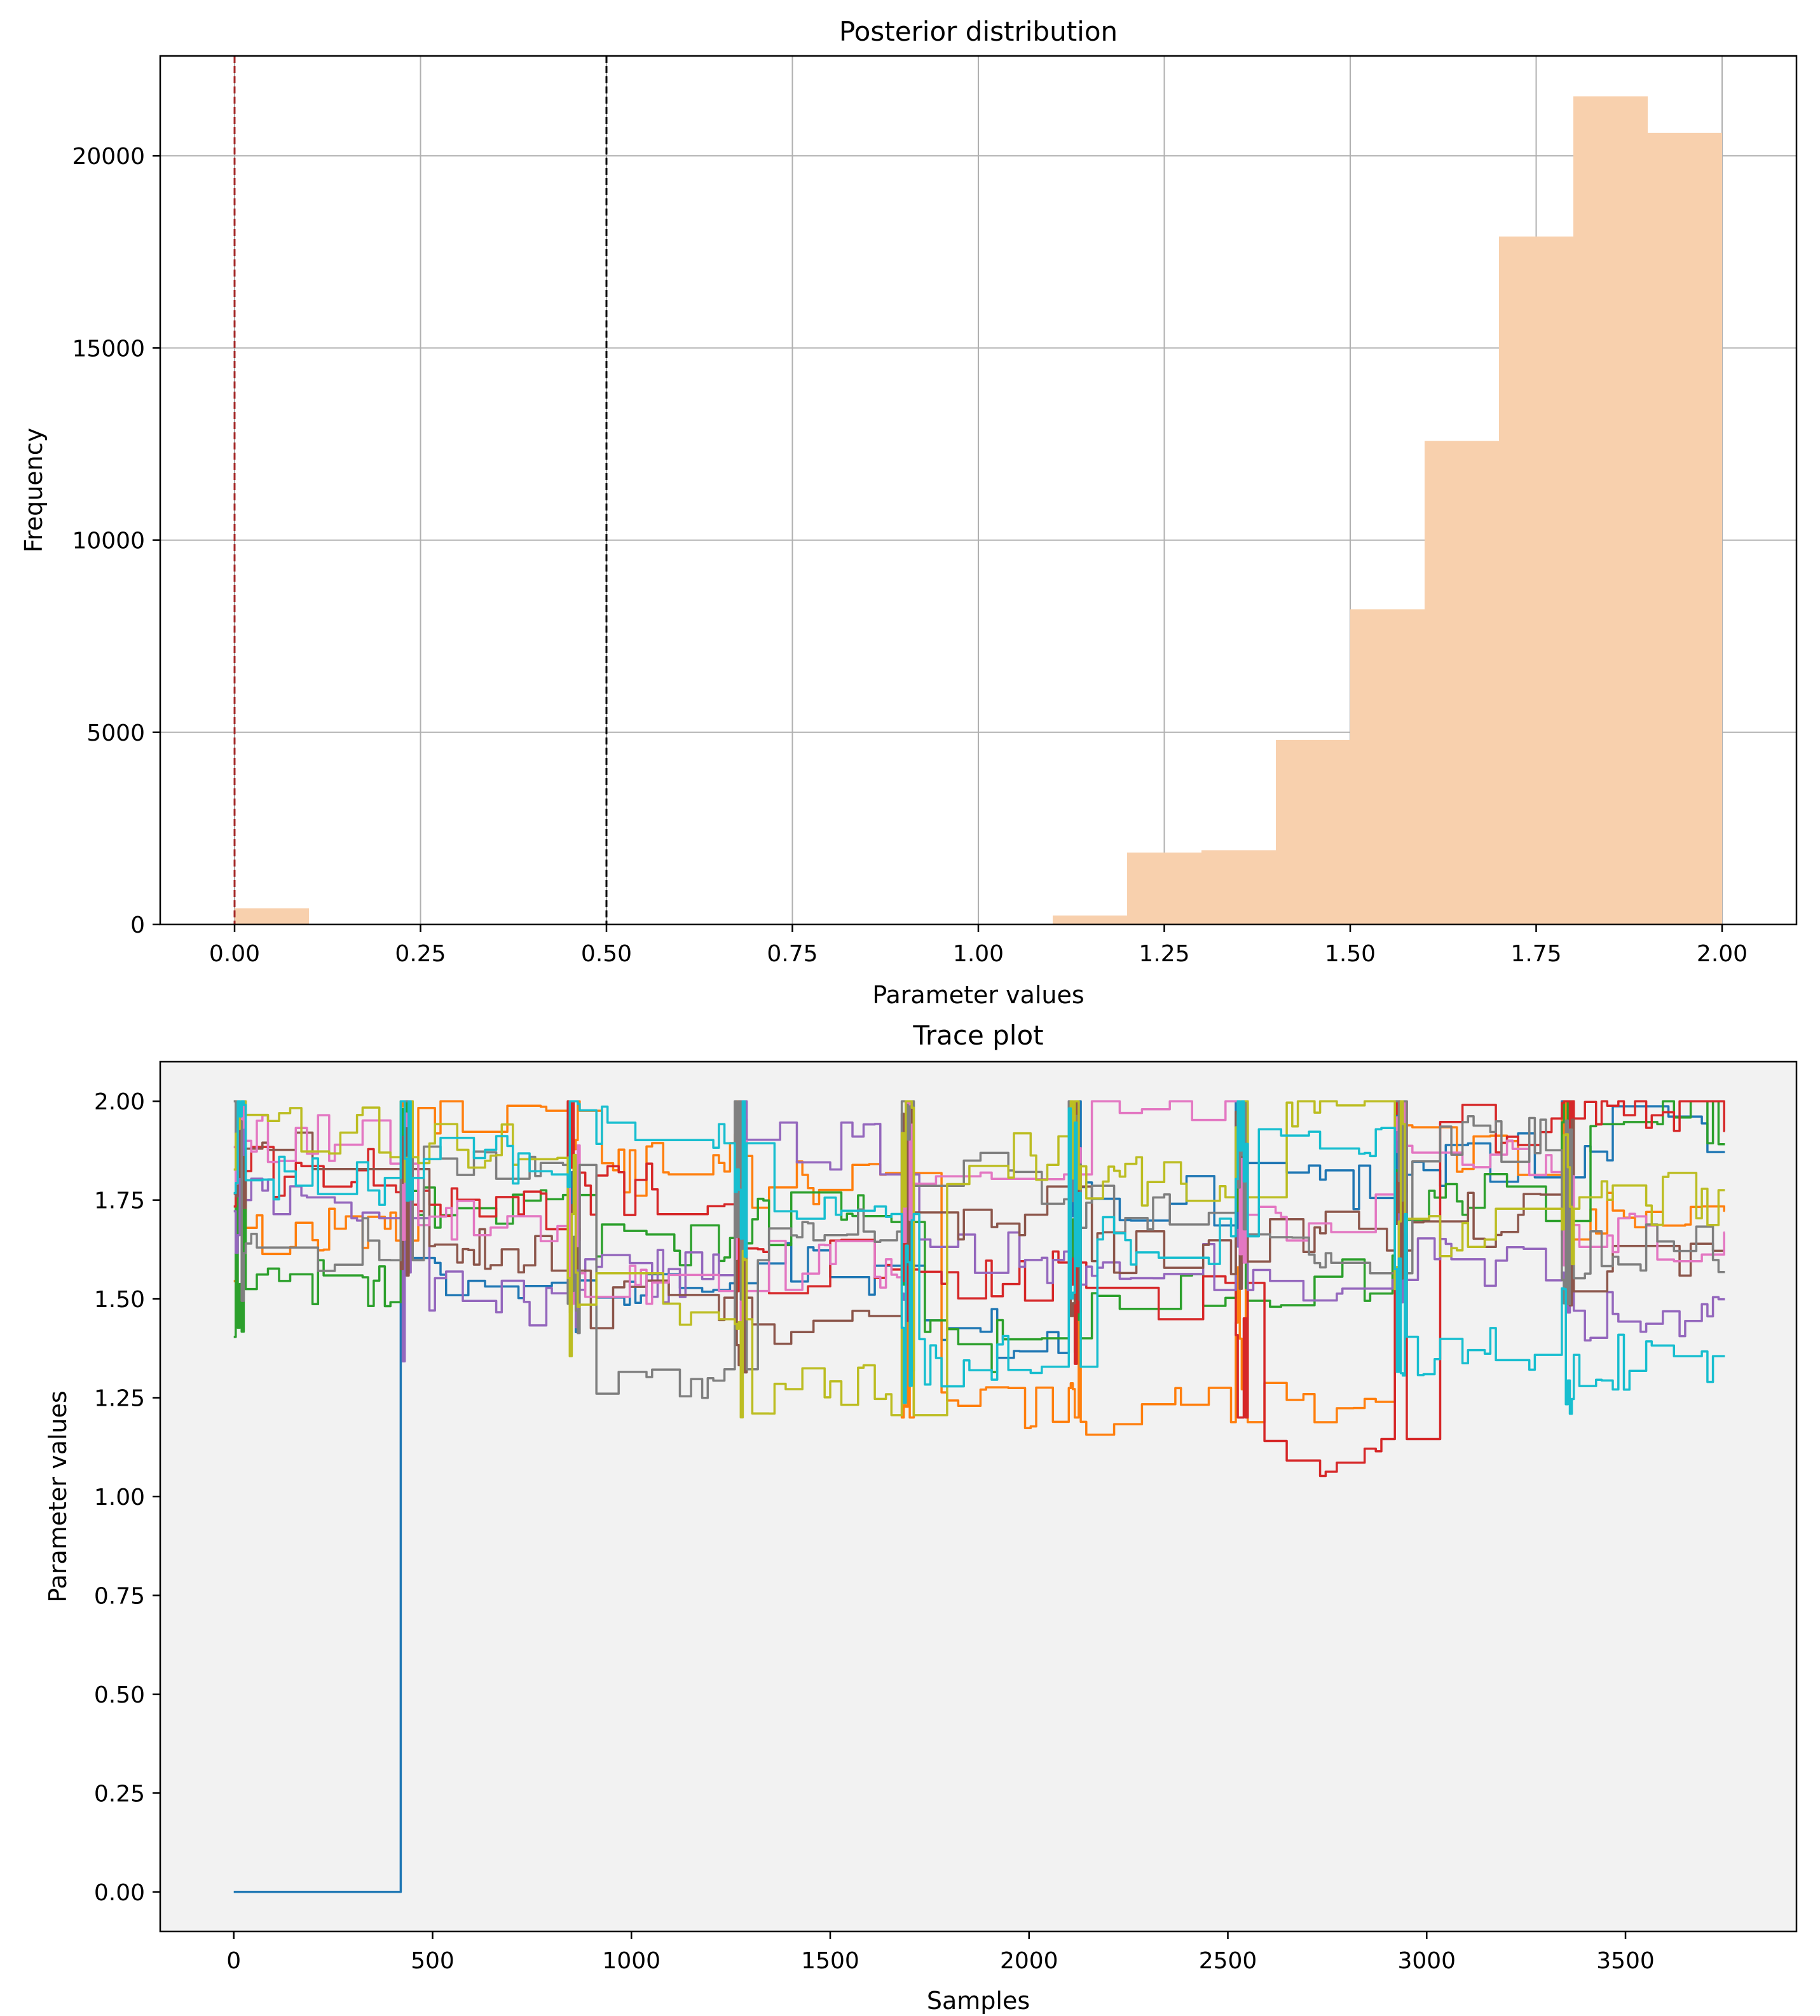 This screenshot has height=2016, width=1820. What do you see at coordinates (119, 1893) in the screenshot?
I see `trace-y-tick-label: 0.00` at bounding box center [119, 1893].